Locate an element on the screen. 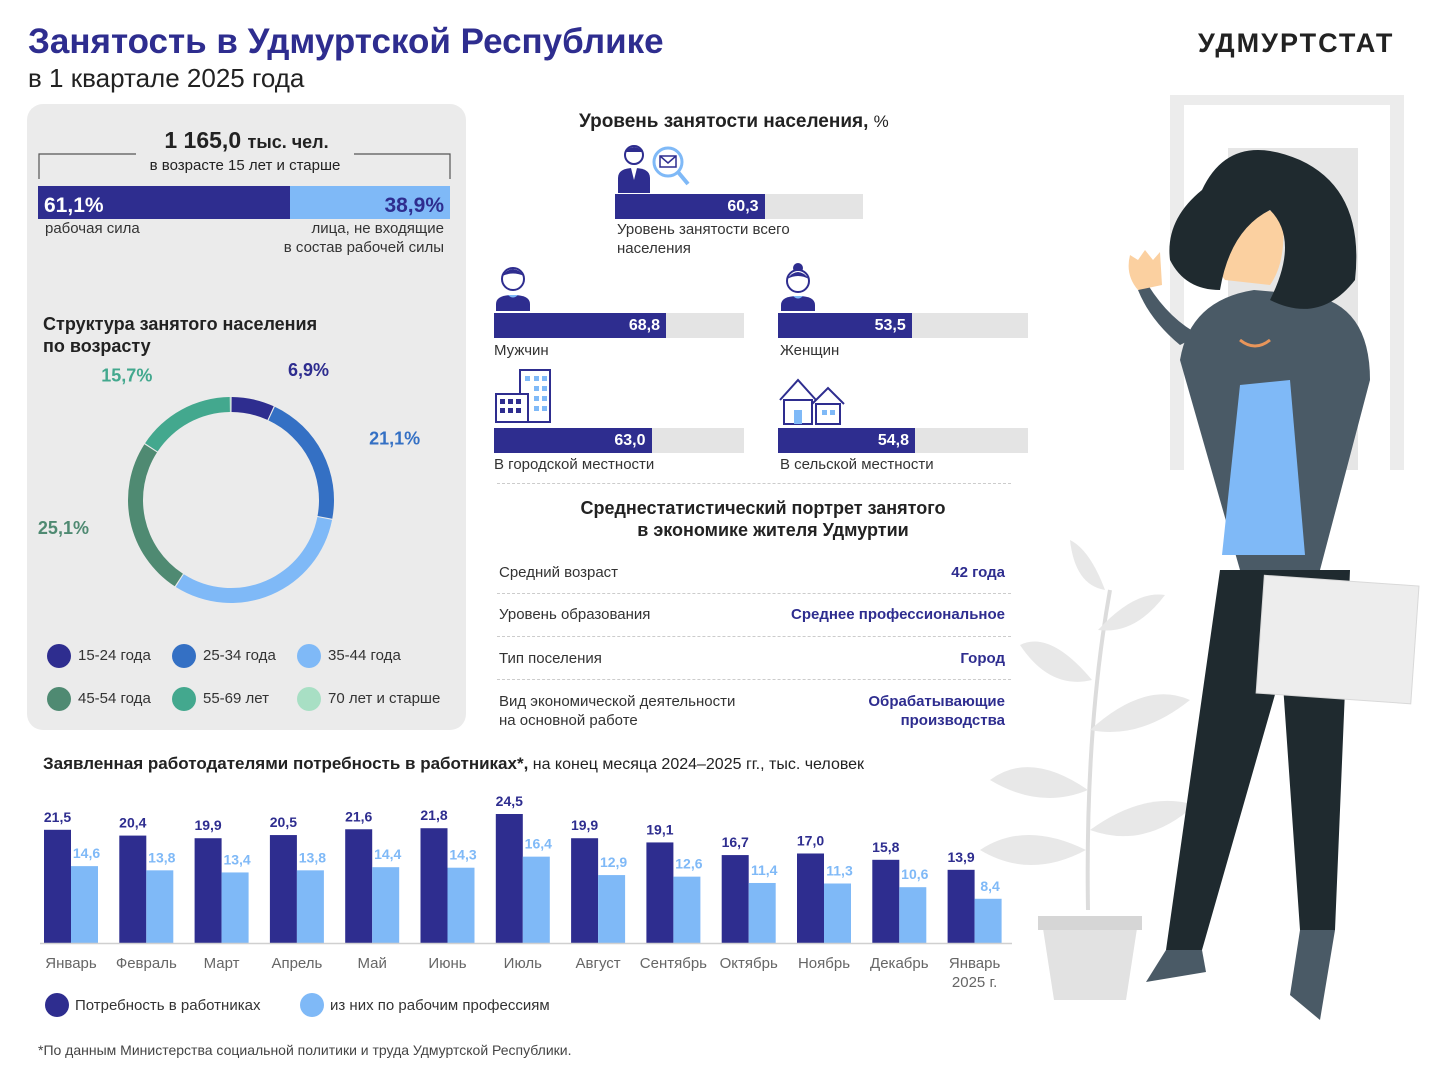 This screenshot has width=1446, height=1080. bar-total-value-label: 19,1 is located at coordinates (659, 829).